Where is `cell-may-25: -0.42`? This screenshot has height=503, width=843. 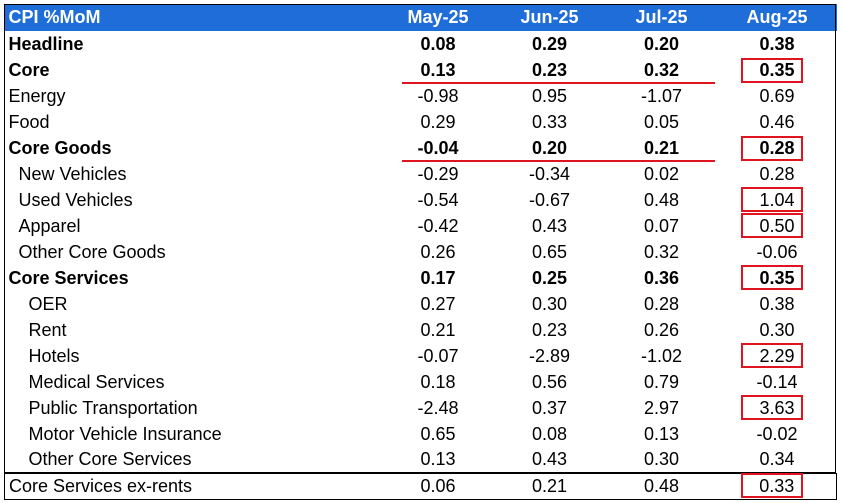 cell-may-25: -0.42 is located at coordinates (438, 225).